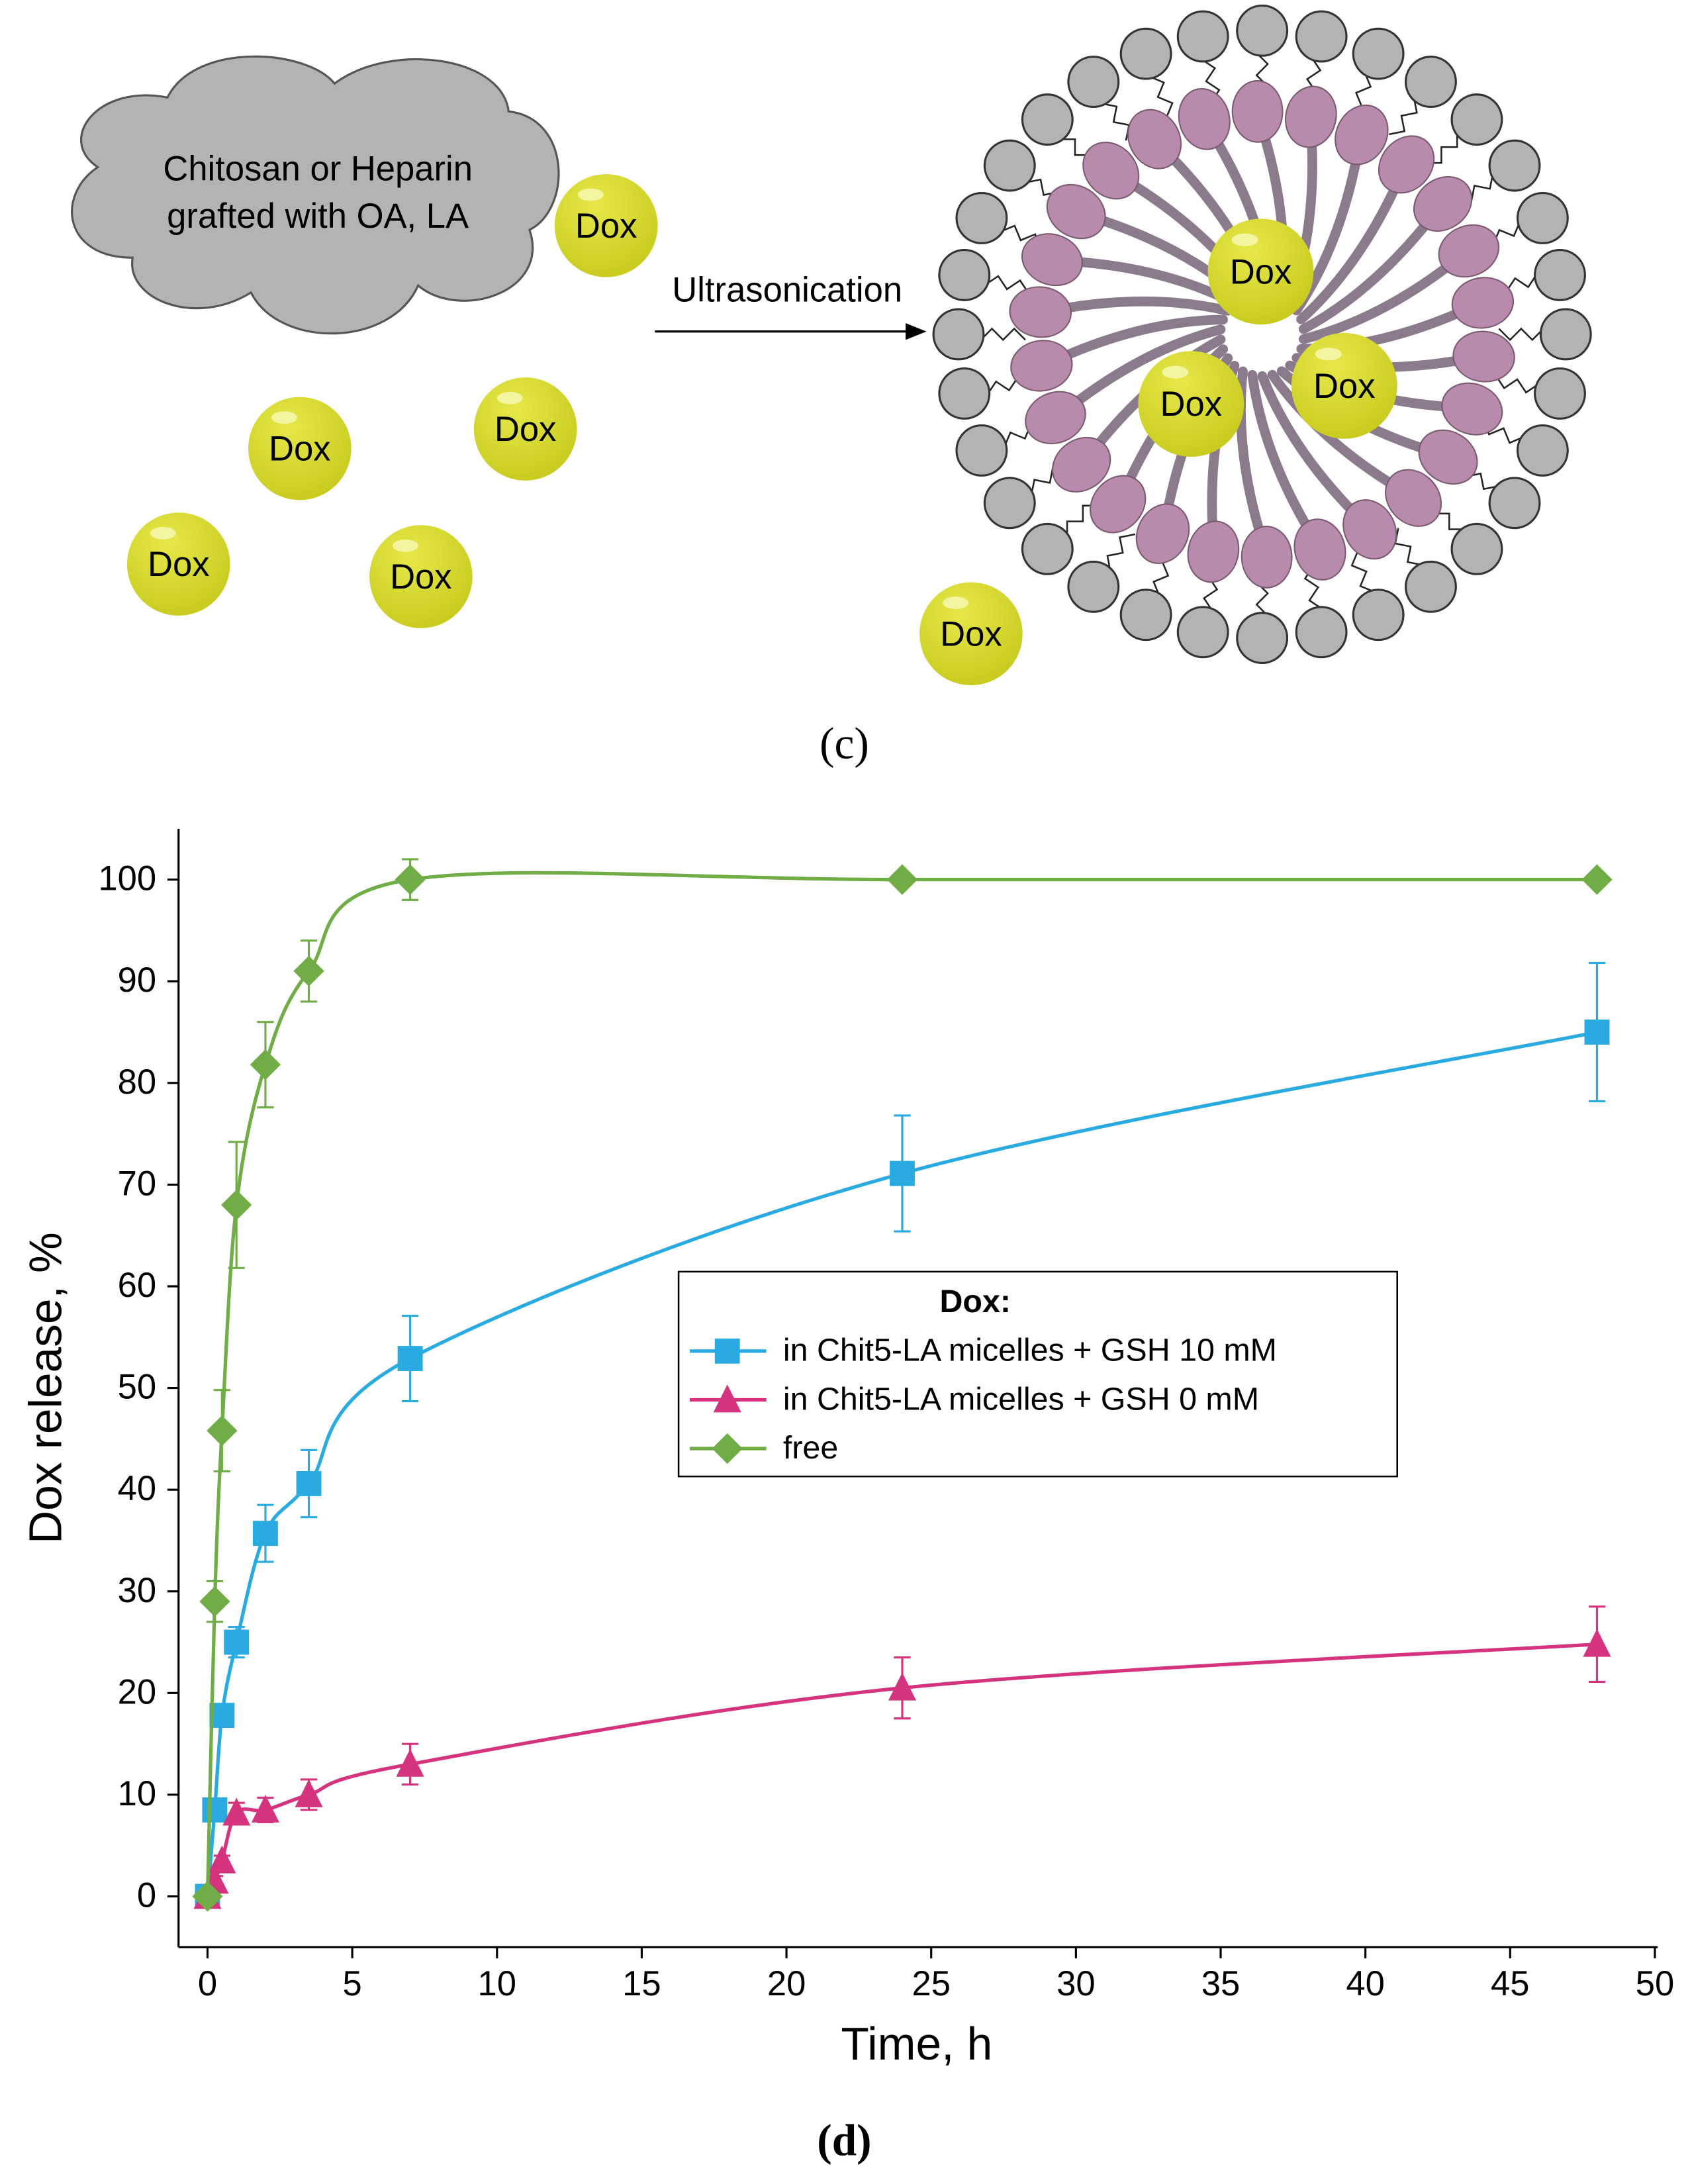  I want to click on y-tick-label: 50, so click(137, 1387).